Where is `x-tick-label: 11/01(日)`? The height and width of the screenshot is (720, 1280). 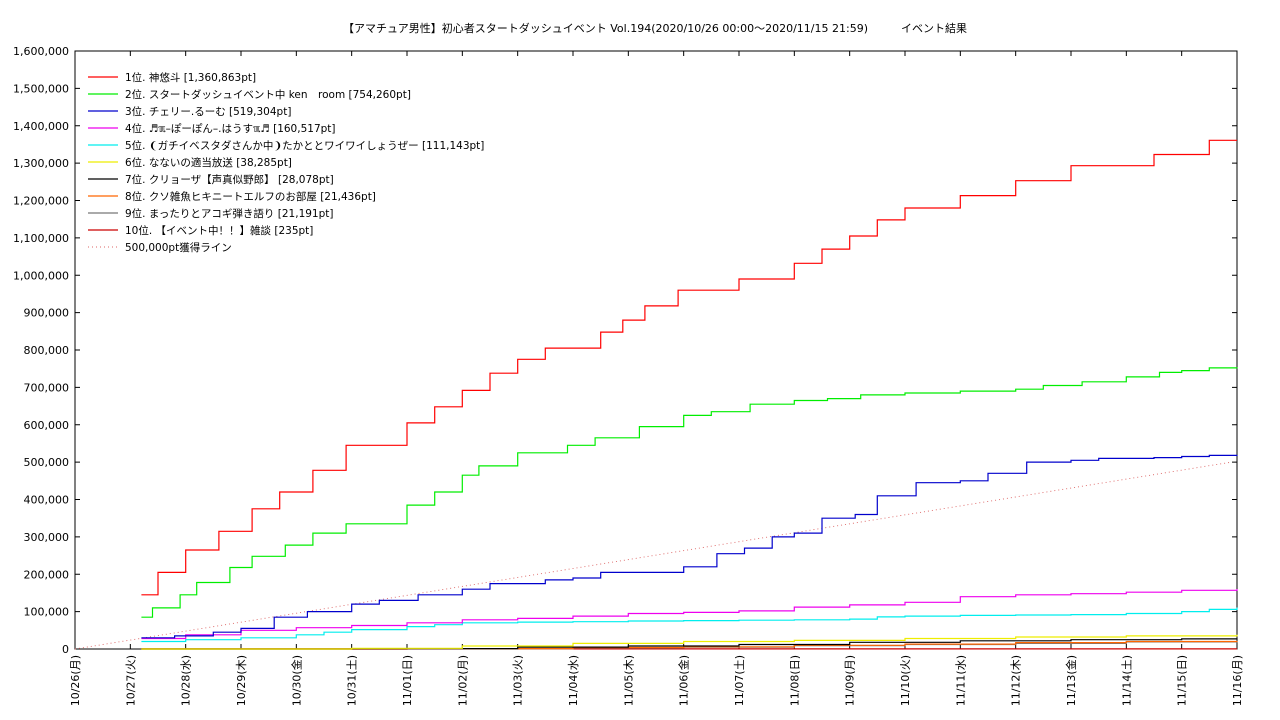 x-tick-label: 11/01(日) is located at coordinates (407, 680).